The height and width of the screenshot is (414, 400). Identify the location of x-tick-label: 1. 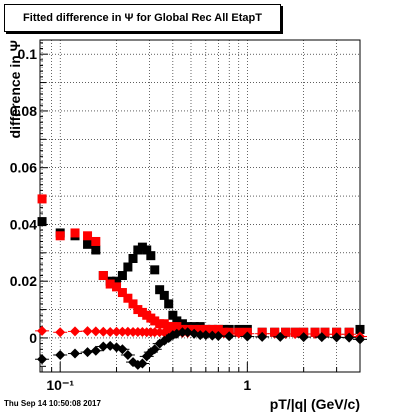
(247, 385).